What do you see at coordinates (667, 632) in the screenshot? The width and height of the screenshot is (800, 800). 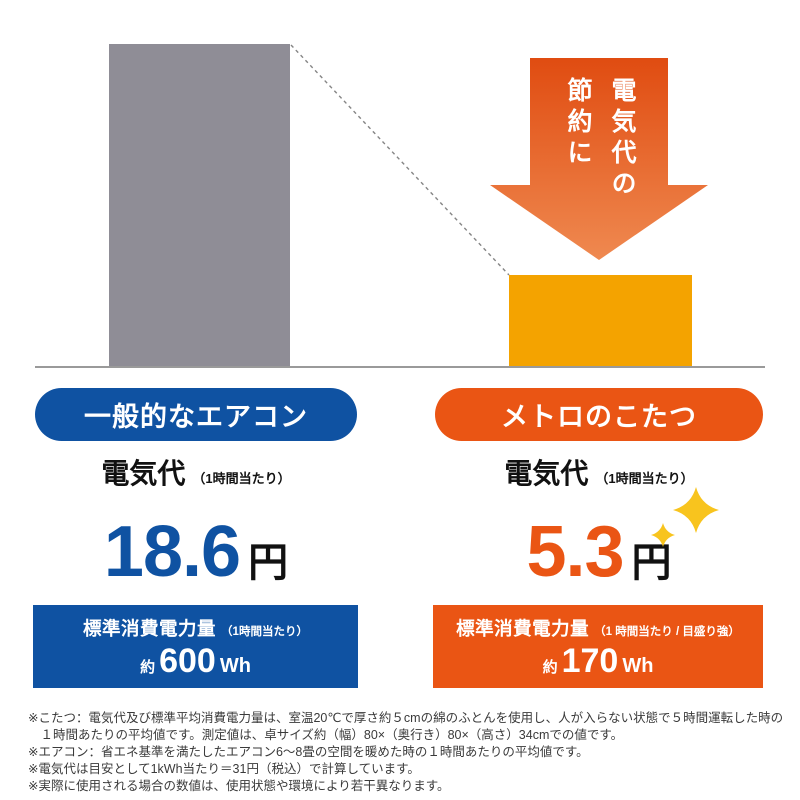 I see `power-box-note: （1 時間当たり / 目盛り強）` at bounding box center [667, 632].